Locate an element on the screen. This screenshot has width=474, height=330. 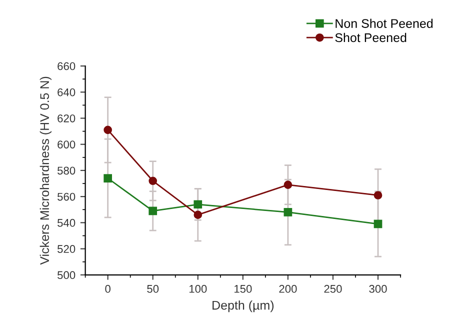
y-tick-label: 540 is located at coordinates (67, 222).